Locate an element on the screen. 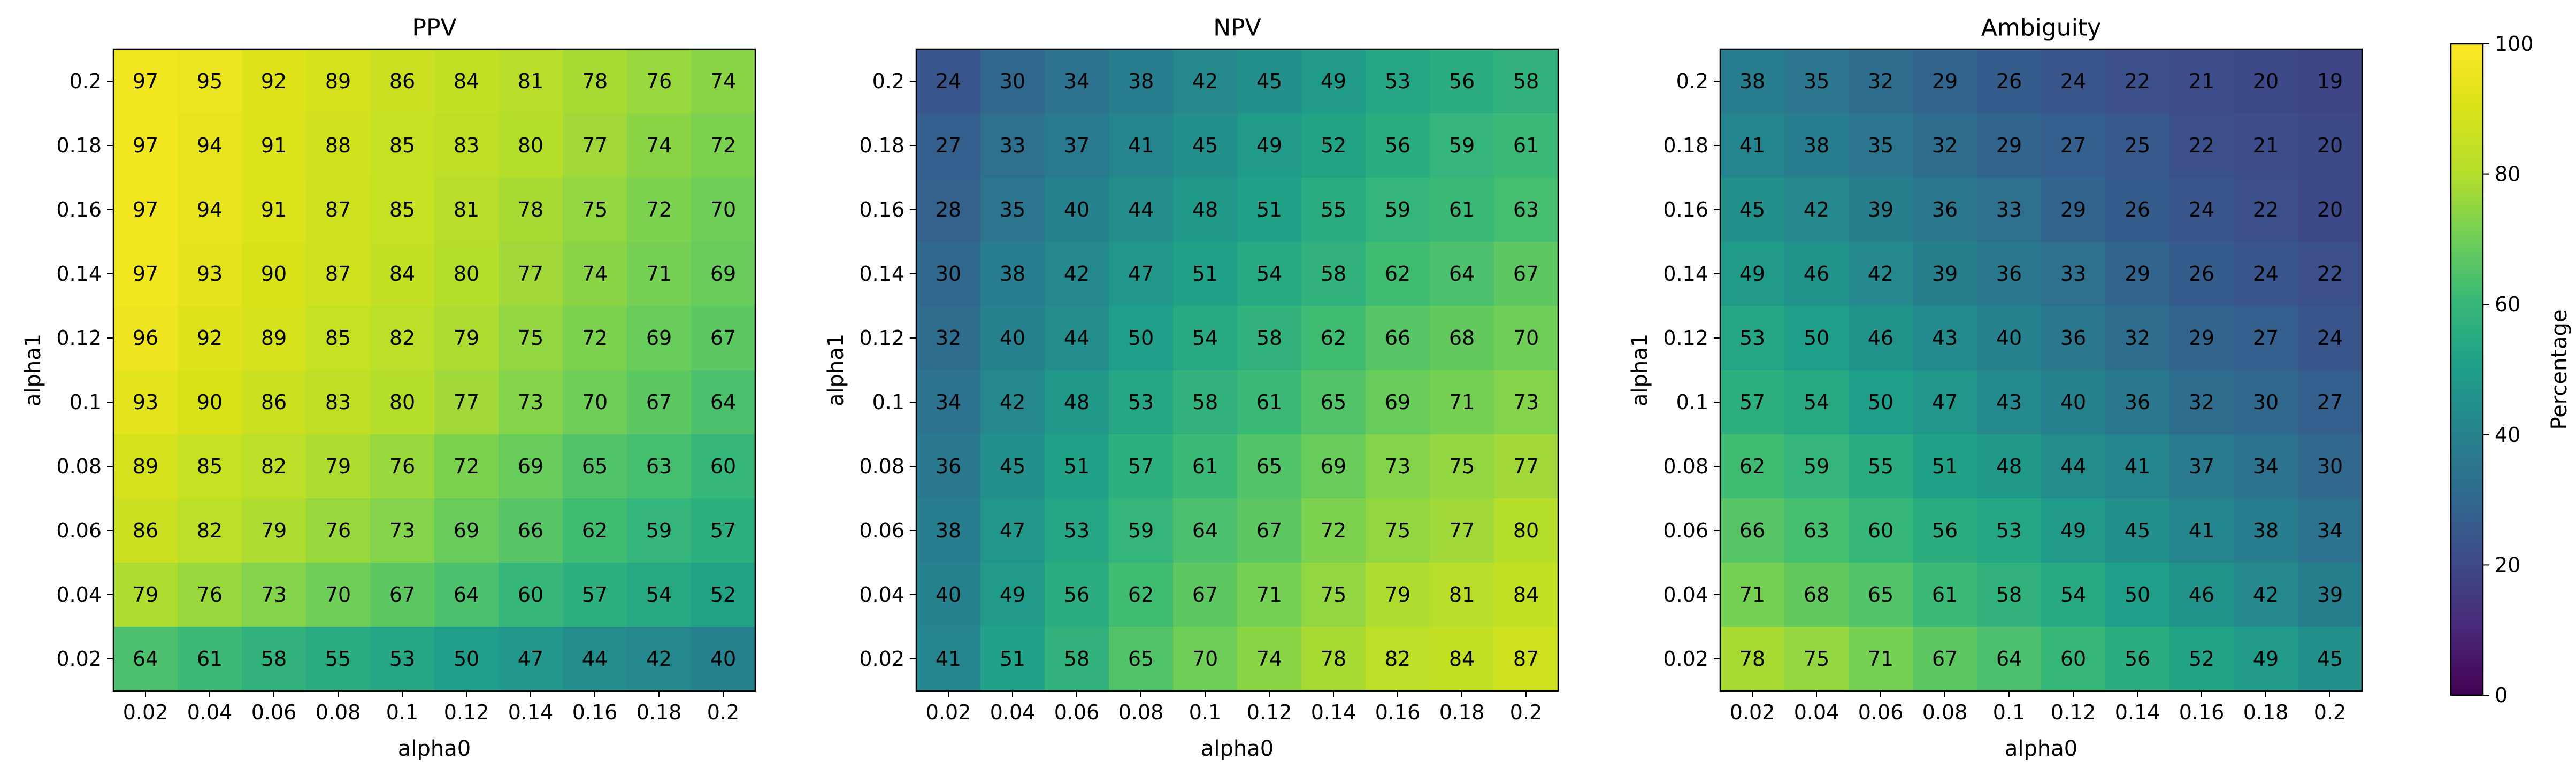  cell-value-label: 92 is located at coordinates (210, 338).